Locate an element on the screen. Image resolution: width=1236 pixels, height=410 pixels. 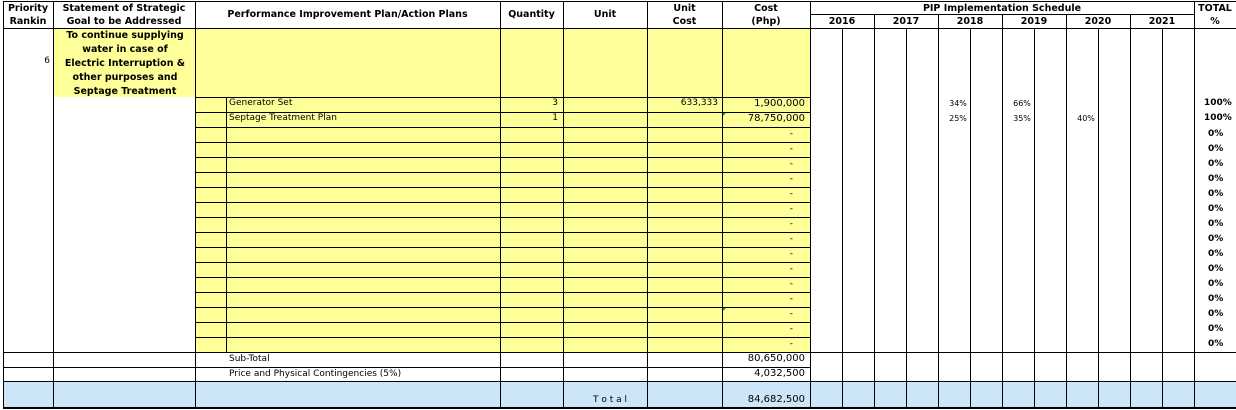
goal-line-3: Electric Interruption & is located at coordinates (125, 63).